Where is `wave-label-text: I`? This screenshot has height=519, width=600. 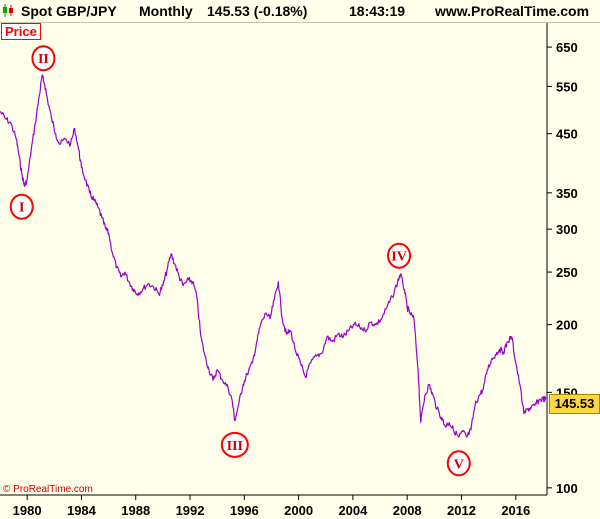
wave-label-text: I is located at coordinates (21, 208).